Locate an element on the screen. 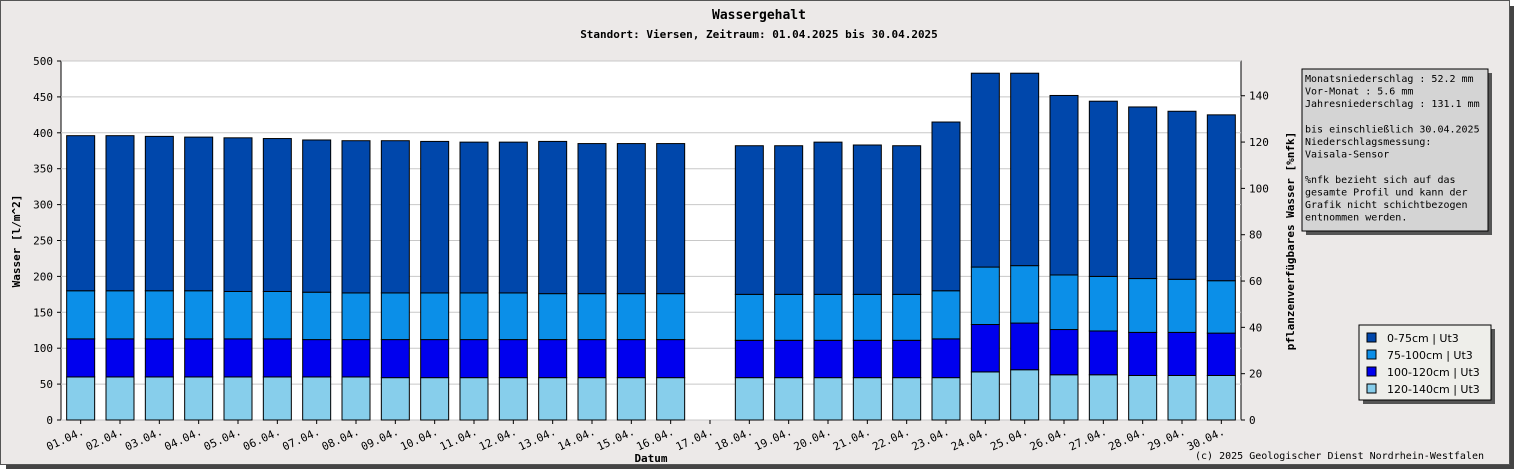  x-tick-label: 24.04. is located at coordinates (970, 439).